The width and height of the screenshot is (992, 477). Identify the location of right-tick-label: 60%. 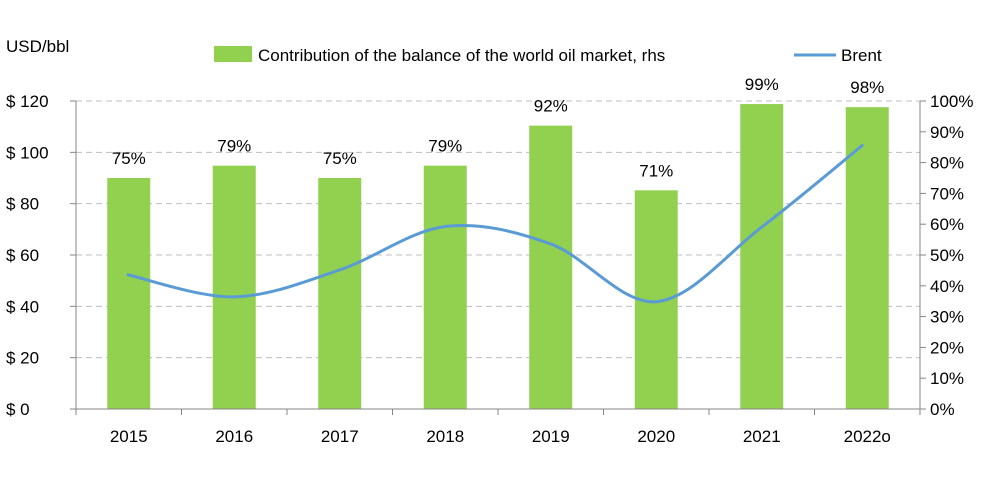
(947, 224).